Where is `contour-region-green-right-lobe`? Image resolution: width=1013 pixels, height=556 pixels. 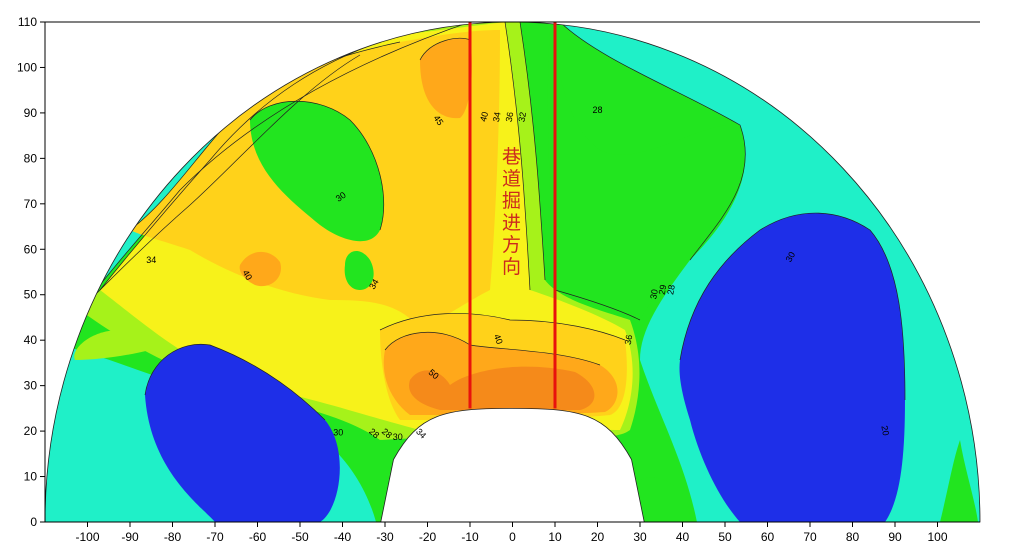 contour-region-green-right-lobe is located at coordinates (646, 175).